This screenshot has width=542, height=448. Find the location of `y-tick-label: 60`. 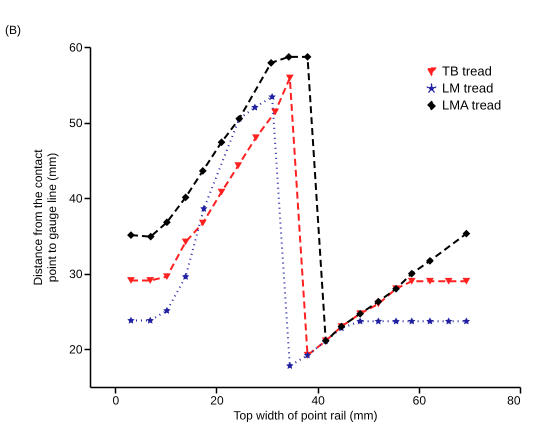

y-tick-label: 60 is located at coordinates (76, 47).